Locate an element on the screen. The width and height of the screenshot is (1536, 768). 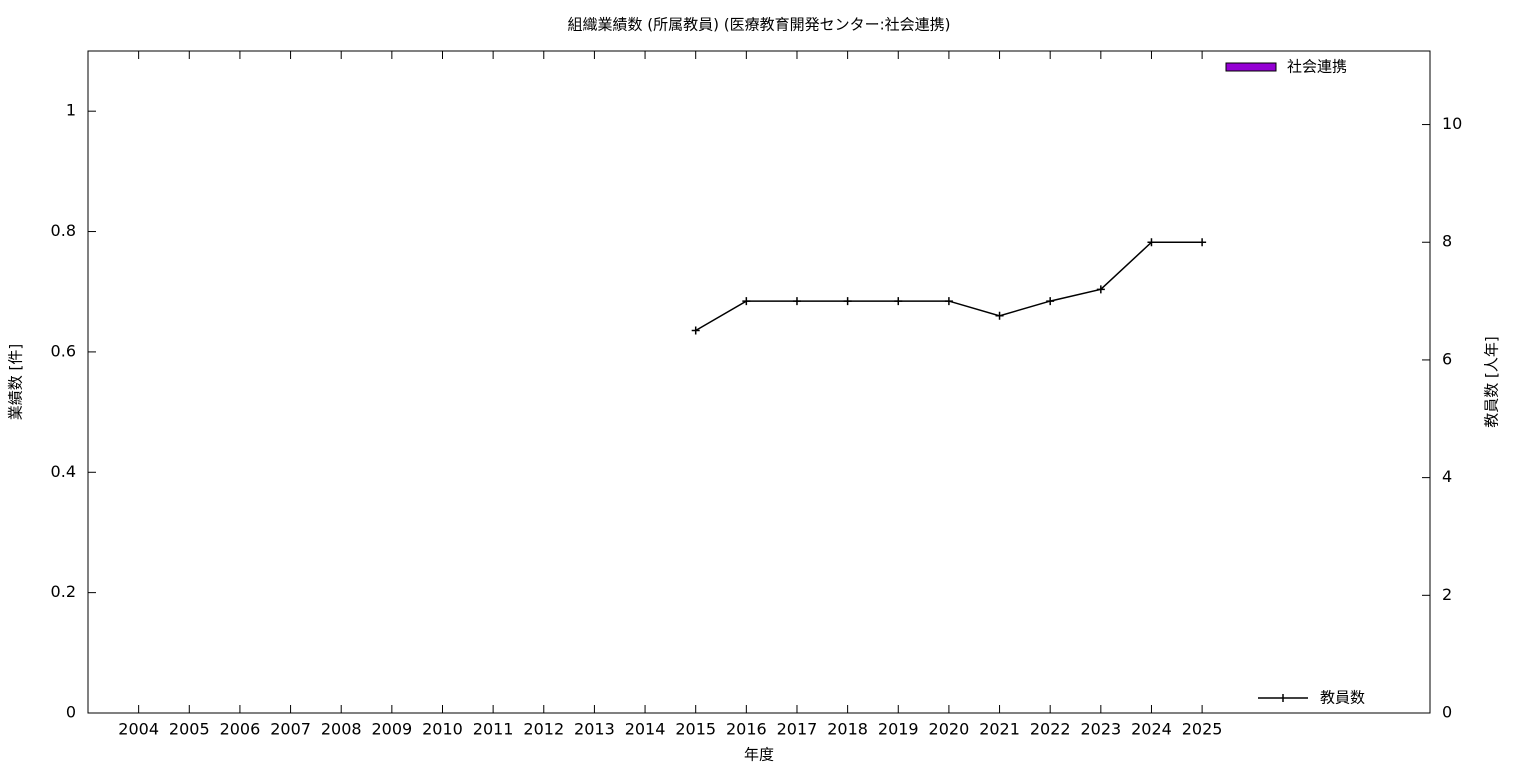
x-tick-label: 2007 is located at coordinates (290, 729).